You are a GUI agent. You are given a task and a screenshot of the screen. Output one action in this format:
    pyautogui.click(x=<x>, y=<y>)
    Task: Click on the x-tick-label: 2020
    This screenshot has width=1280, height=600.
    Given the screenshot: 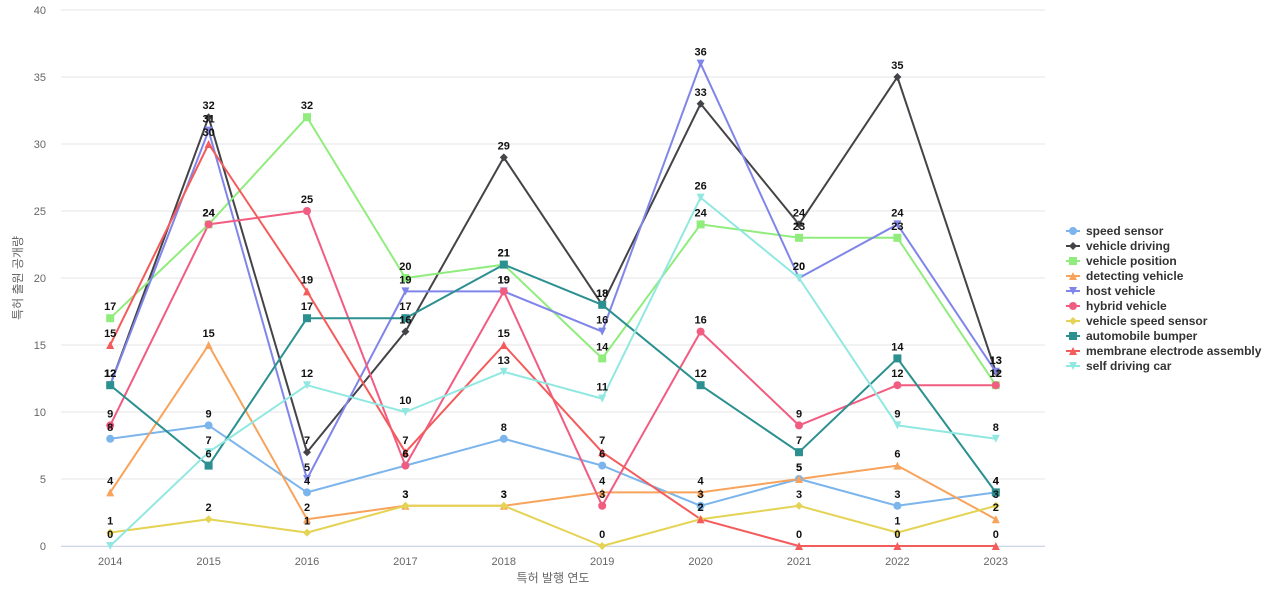 What is the action you would take?
    pyautogui.click(x=700, y=562)
    